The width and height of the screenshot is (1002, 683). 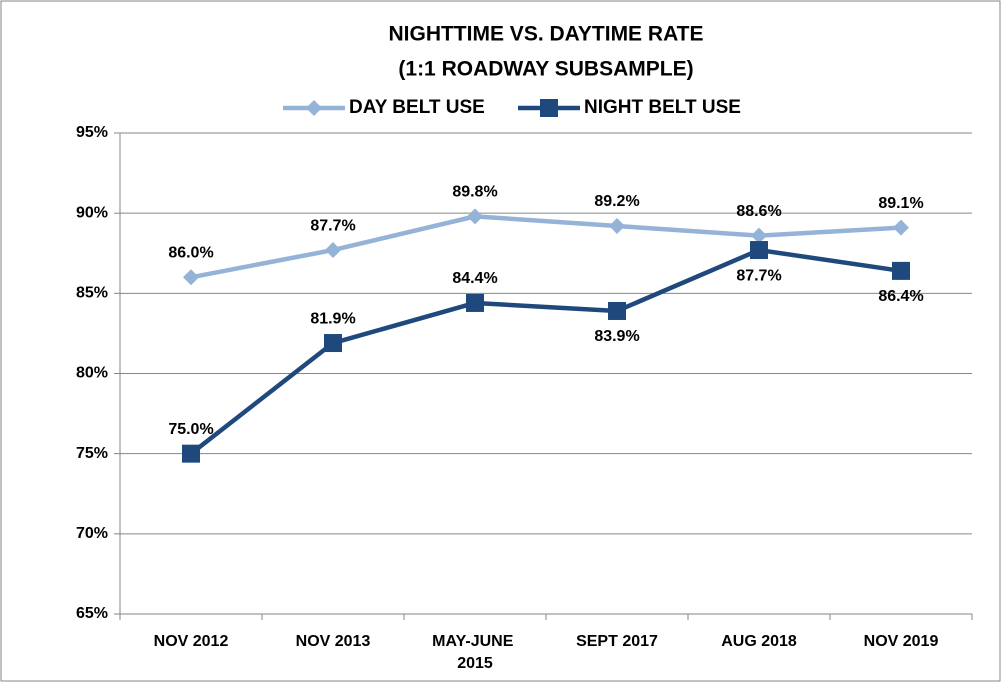 I want to click on x-tick-label: NOV 2013, so click(x=333, y=641).